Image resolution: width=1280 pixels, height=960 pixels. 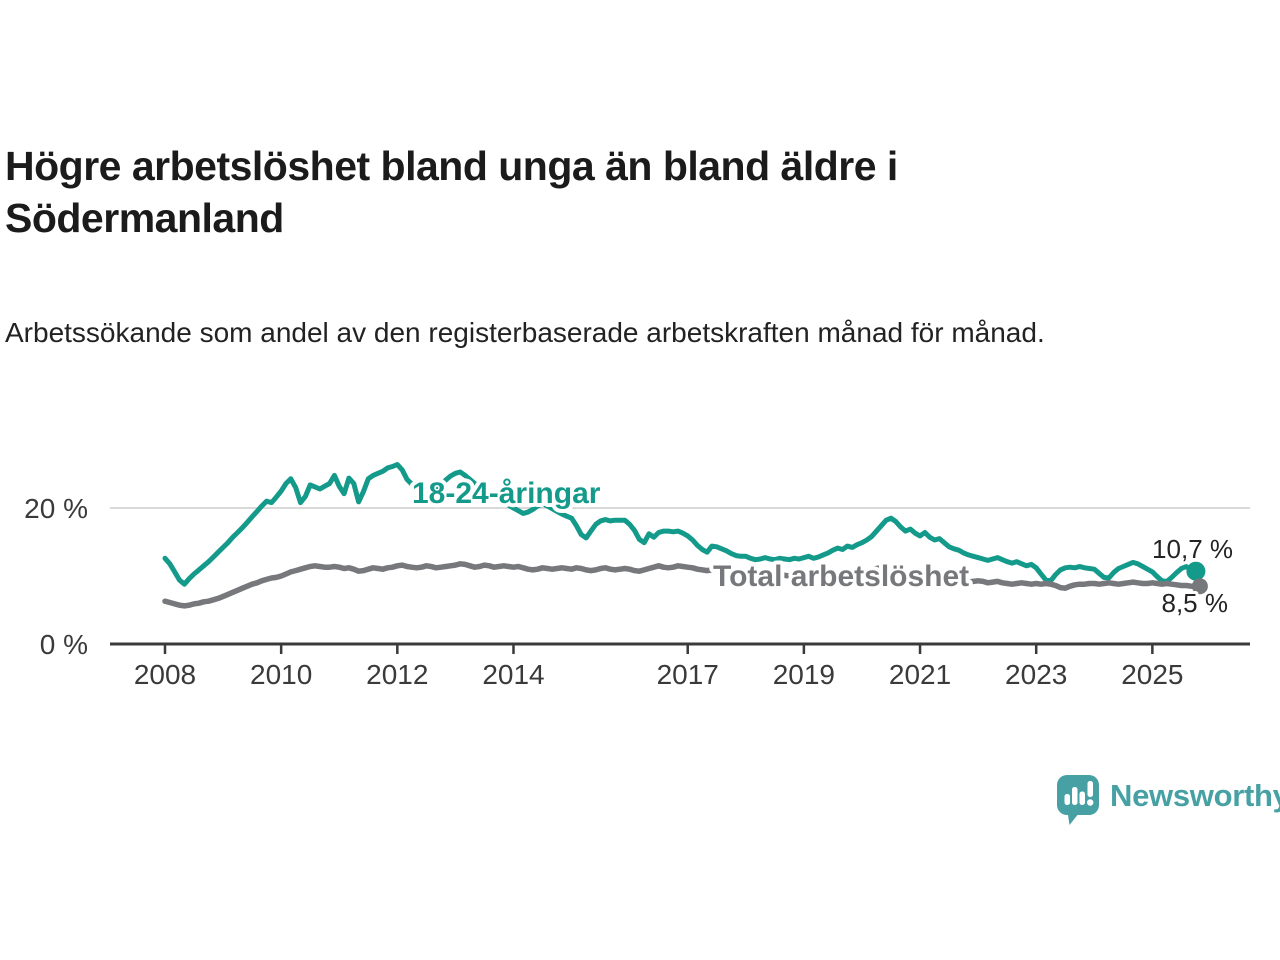 I want to click on y-tick-label: 20 %, so click(x=56, y=508).